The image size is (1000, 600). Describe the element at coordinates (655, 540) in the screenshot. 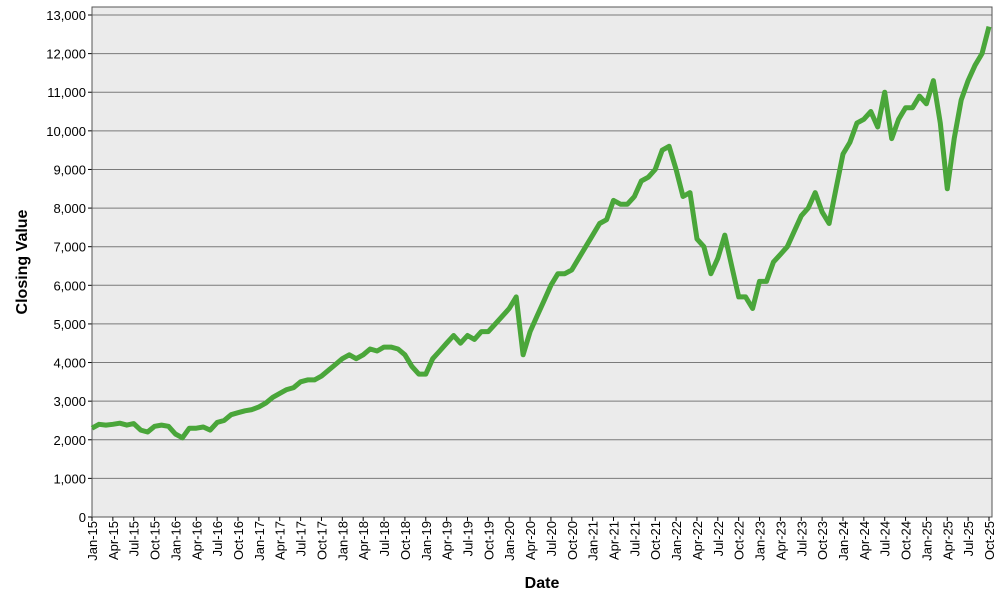

I see `x-tick-label: Oct-21` at that location.